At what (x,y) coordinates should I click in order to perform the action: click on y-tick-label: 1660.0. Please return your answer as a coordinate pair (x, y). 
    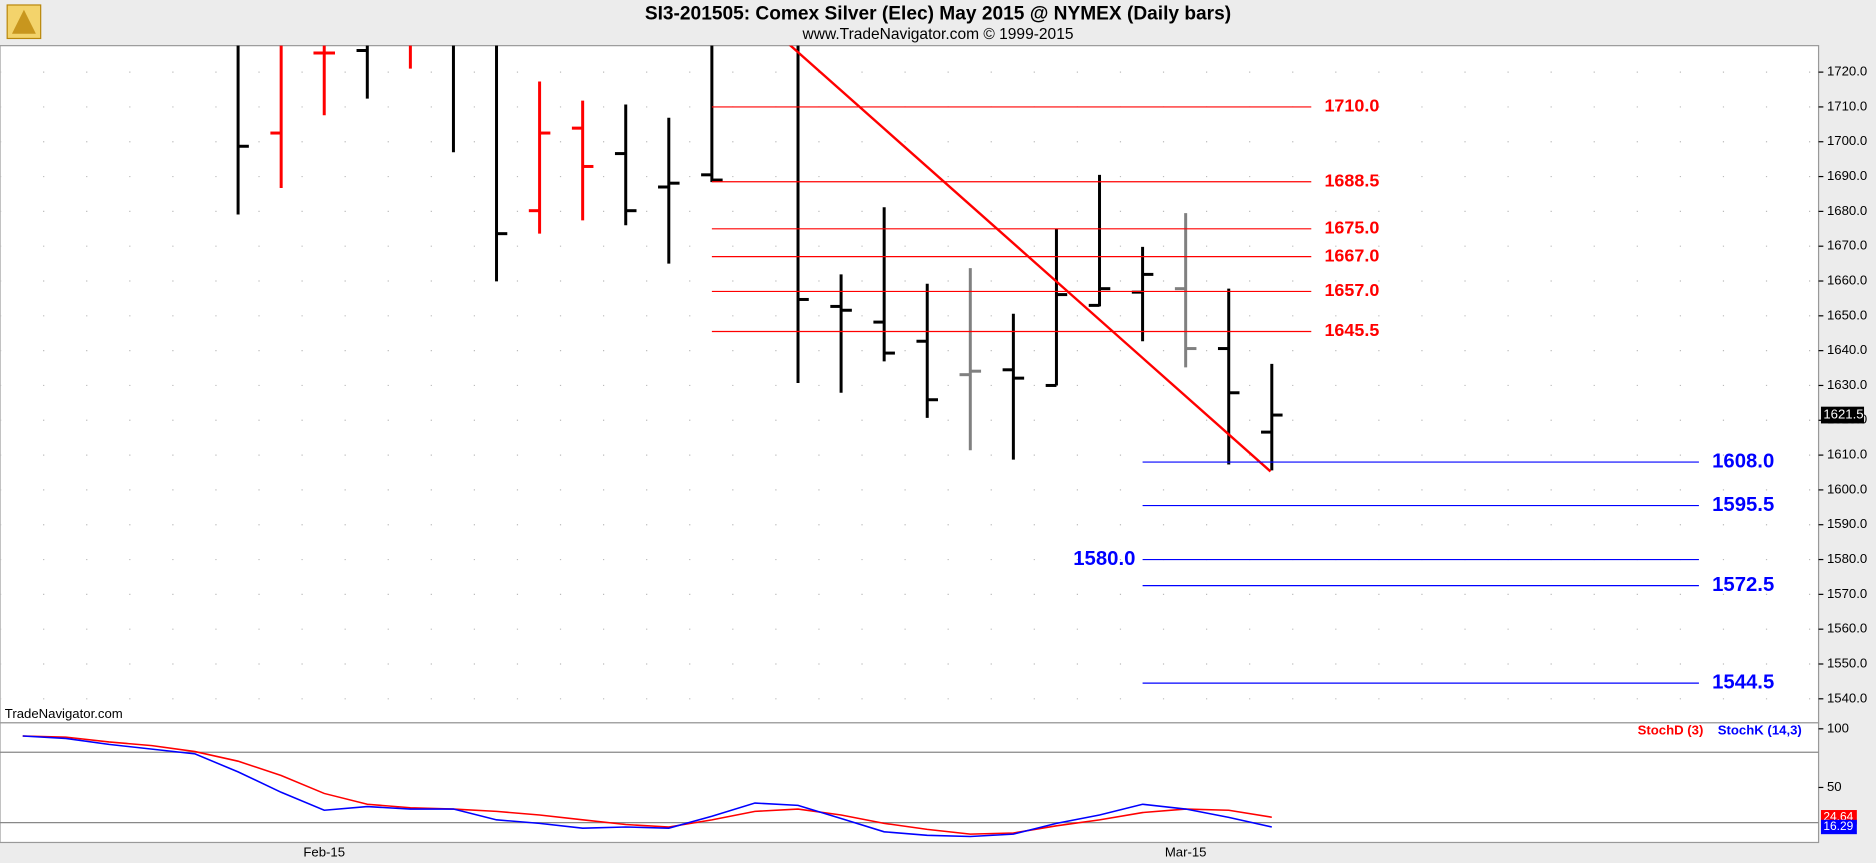
    Looking at the image, I should click on (1847, 279).